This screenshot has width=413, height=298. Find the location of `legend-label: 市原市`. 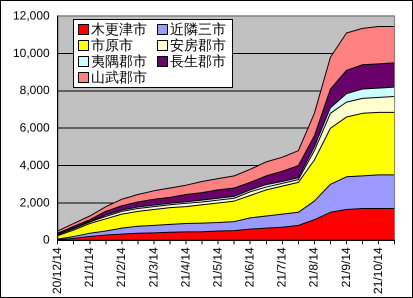

legend-label: 市原市 is located at coordinates (112, 45).